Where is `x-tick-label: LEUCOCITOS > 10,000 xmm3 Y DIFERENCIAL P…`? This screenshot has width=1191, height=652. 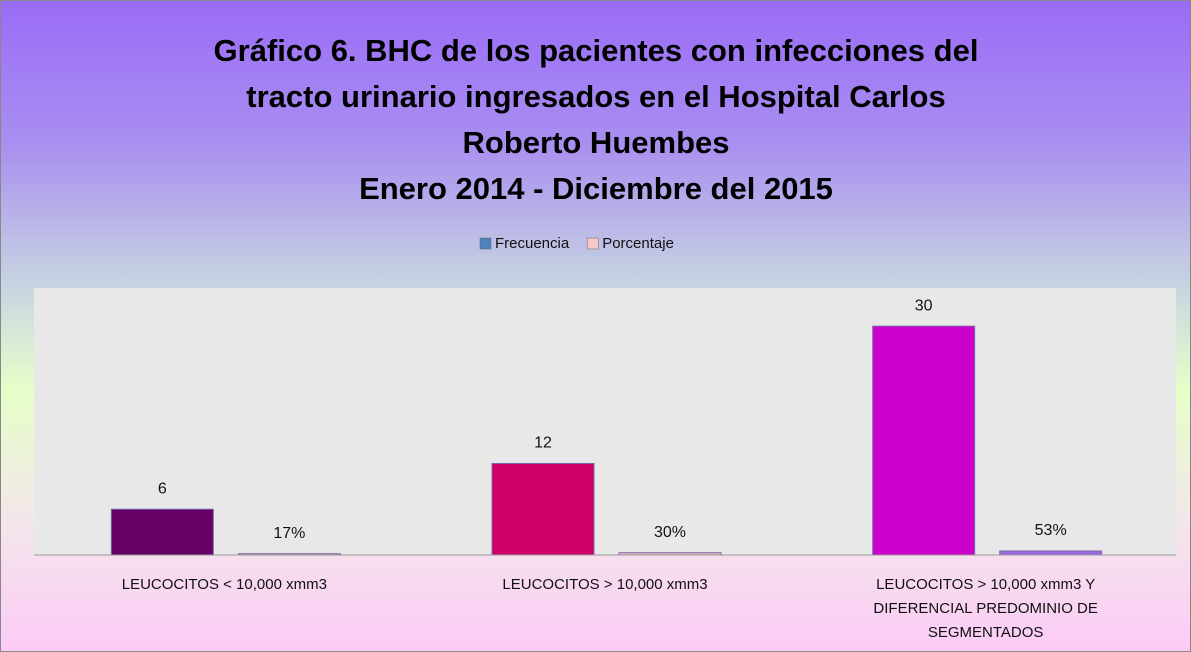 x-tick-label: LEUCOCITOS > 10,000 xmm3 Y DIFERENCIAL P… is located at coordinates (985, 608).